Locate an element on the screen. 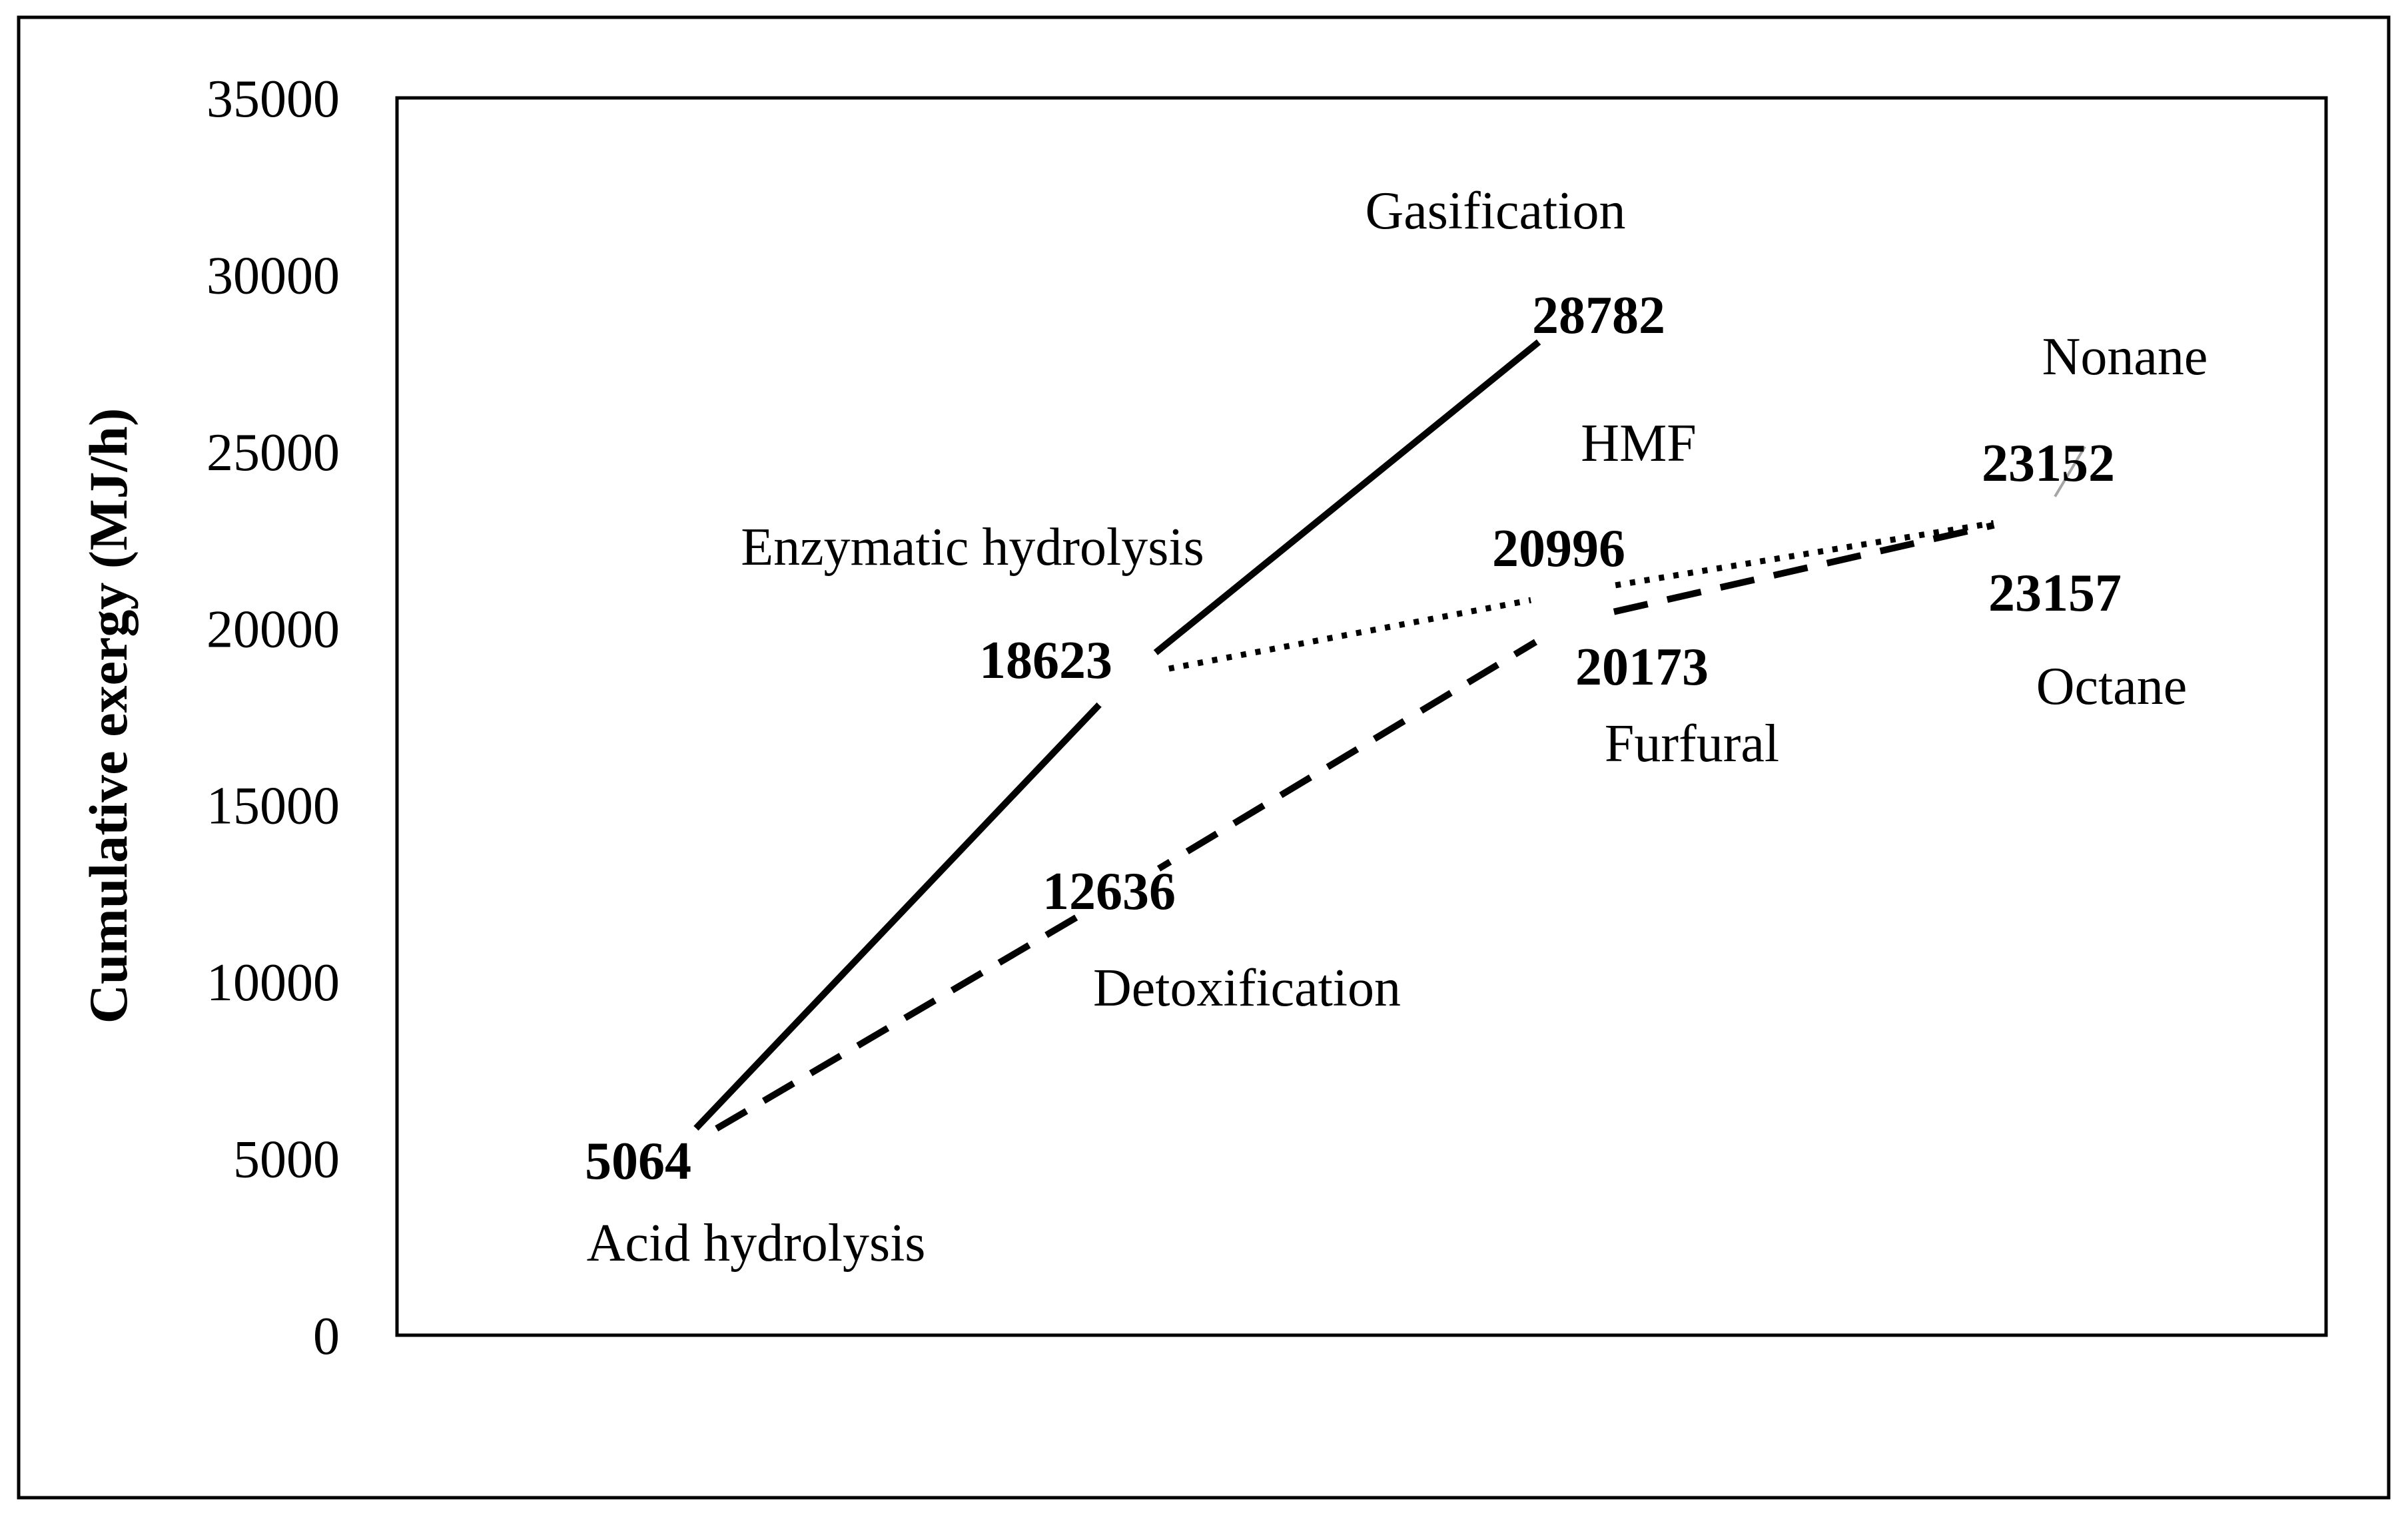  series-line-dotted is located at coordinates (1578, 596).